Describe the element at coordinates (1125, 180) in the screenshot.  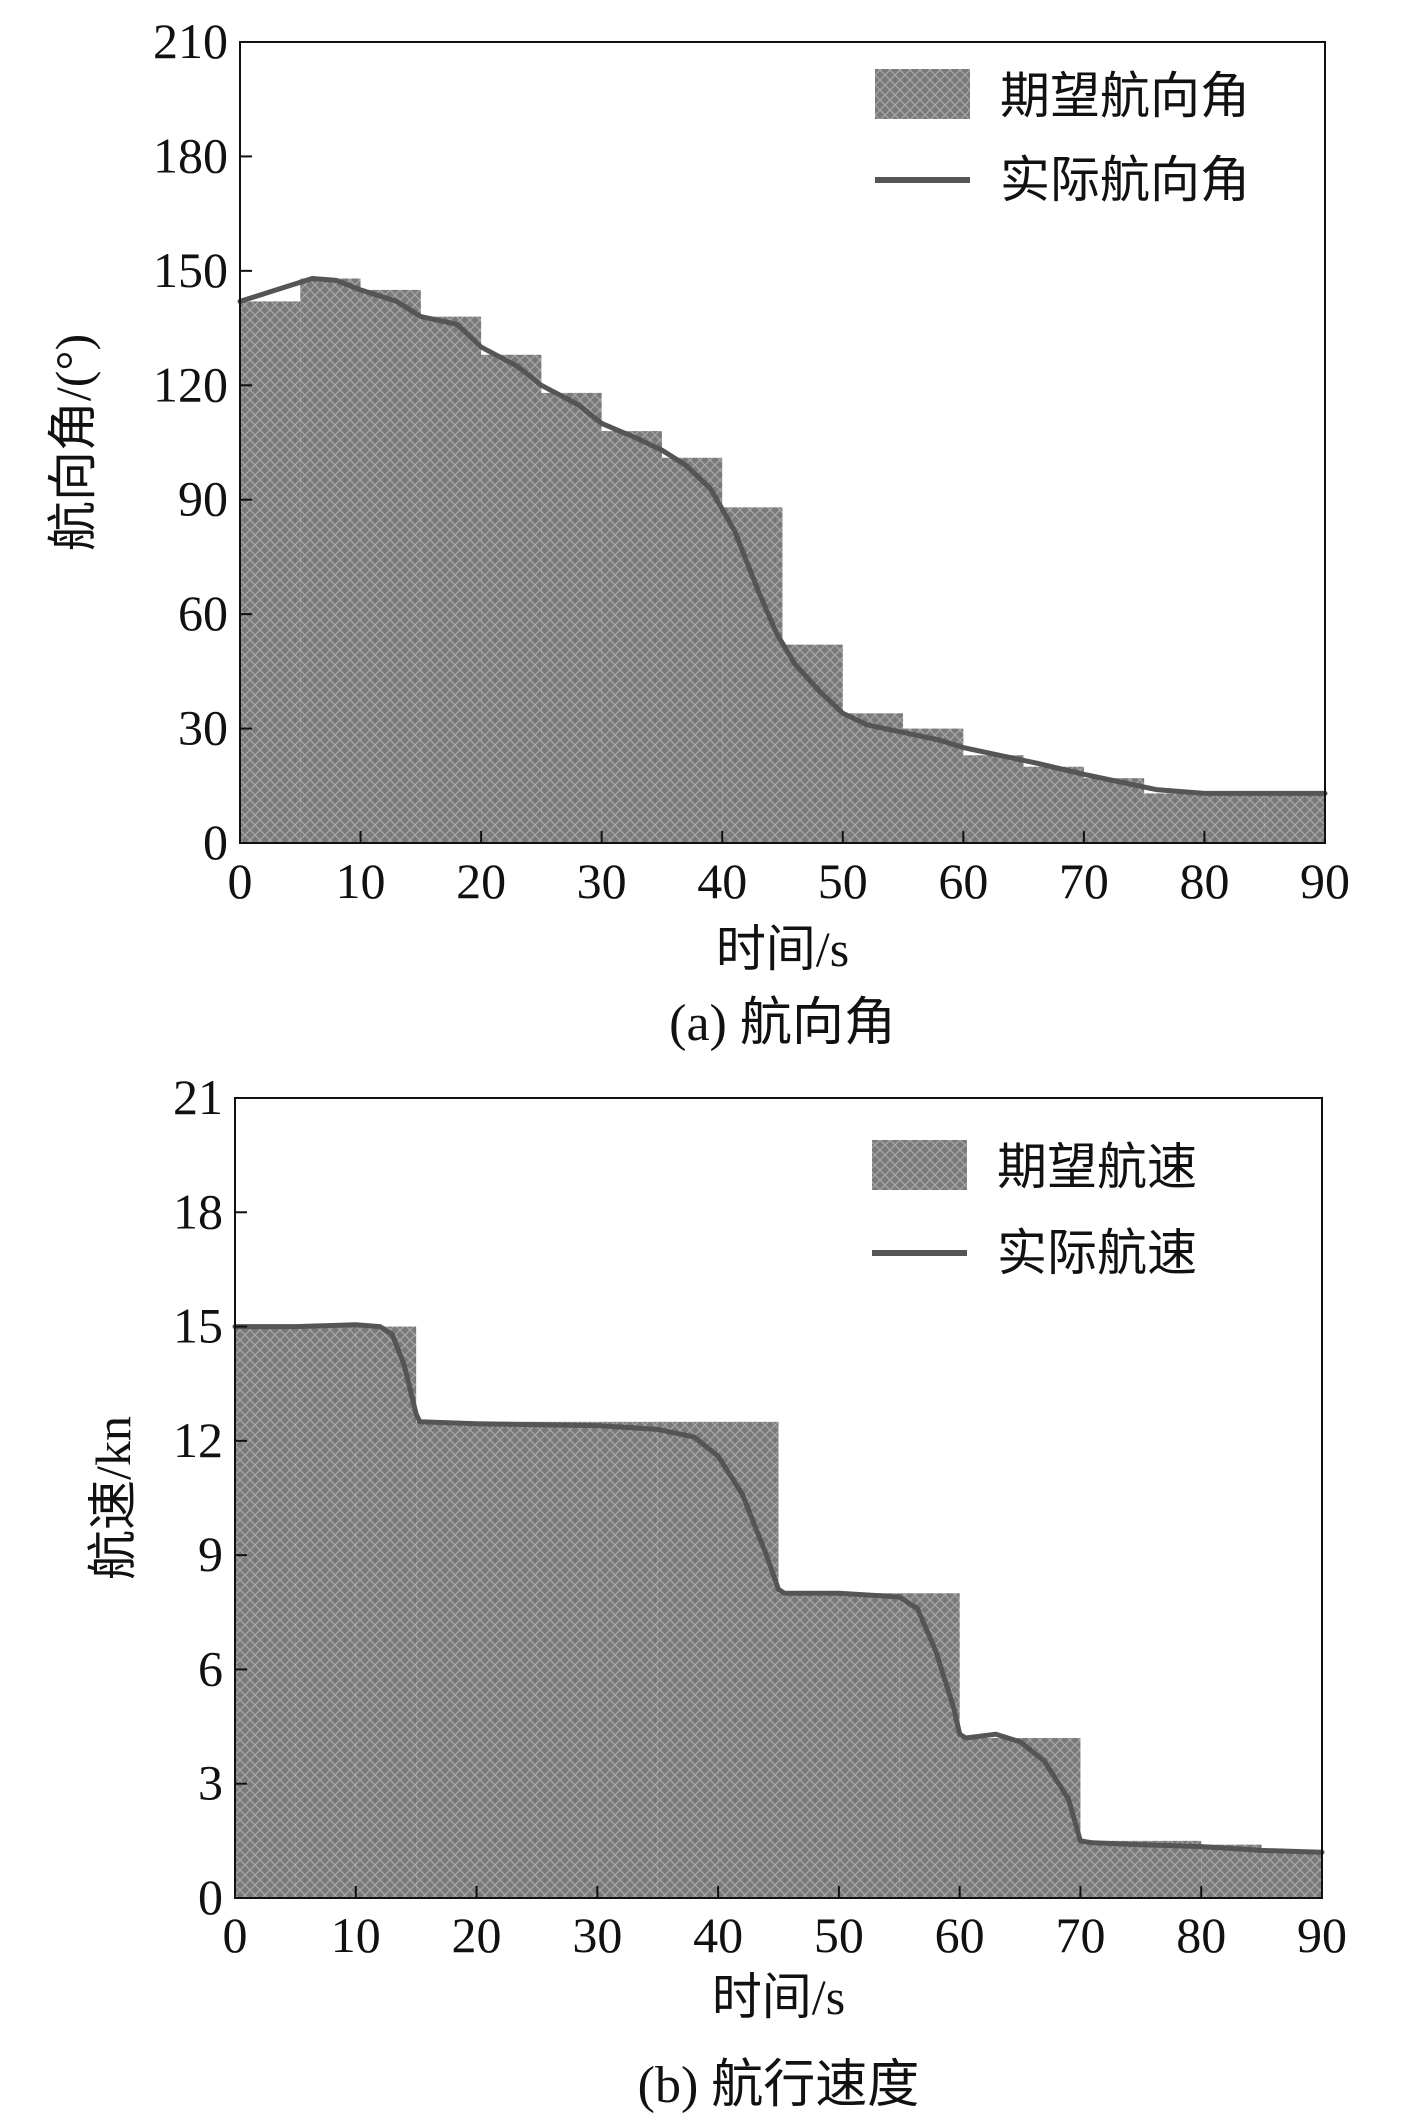
I see `legend-label-actual: 实际航向角` at that location.